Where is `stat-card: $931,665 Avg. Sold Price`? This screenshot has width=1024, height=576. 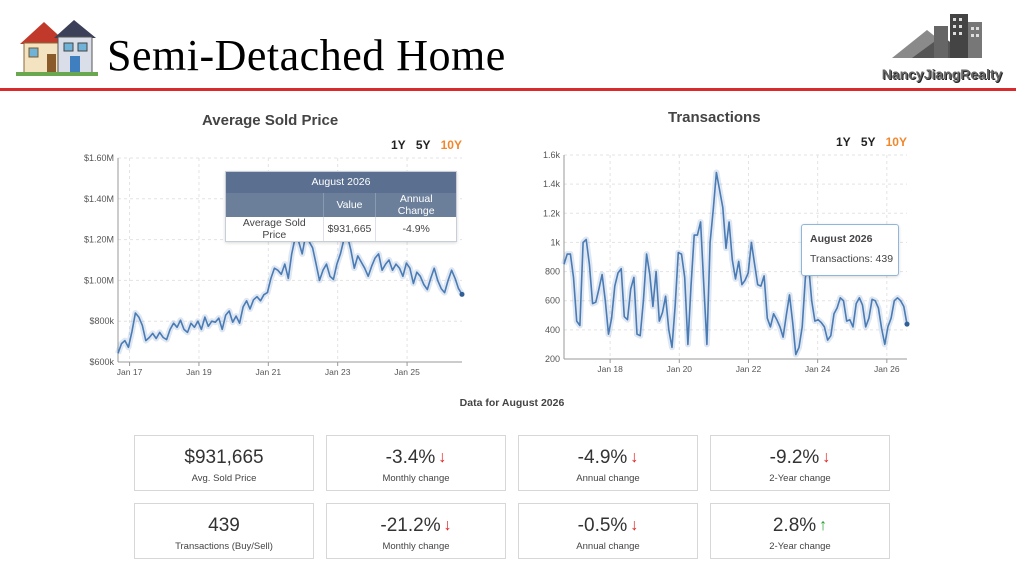 stat-card: $931,665 Avg. Sold Price is located at coordinates (224, 463).